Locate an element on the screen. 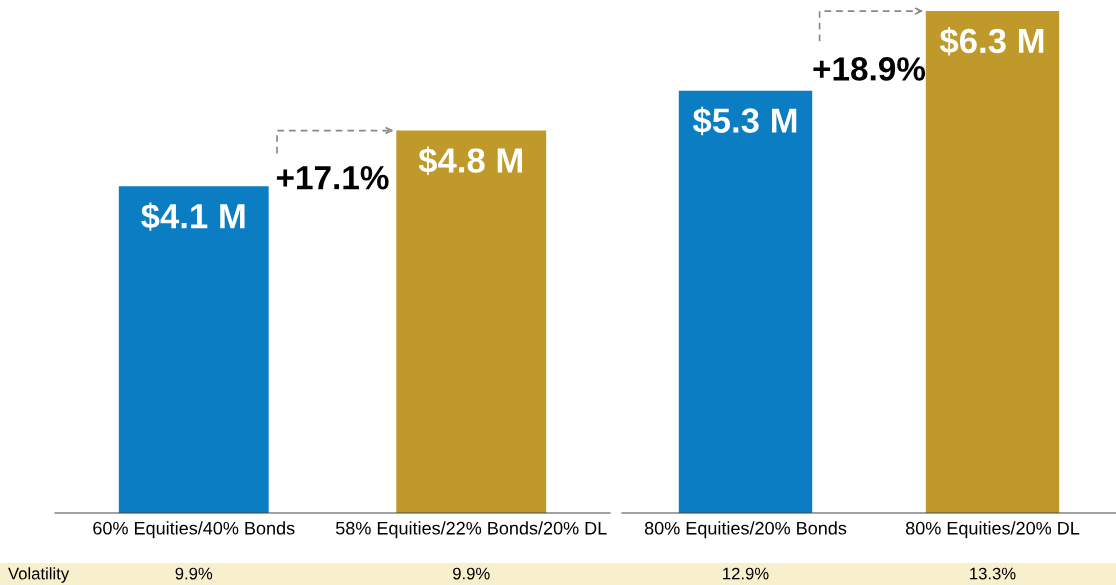 The width and height of the screenshot is (1116, 585). annotation: +18.9% is located at coordinates (869, 69).